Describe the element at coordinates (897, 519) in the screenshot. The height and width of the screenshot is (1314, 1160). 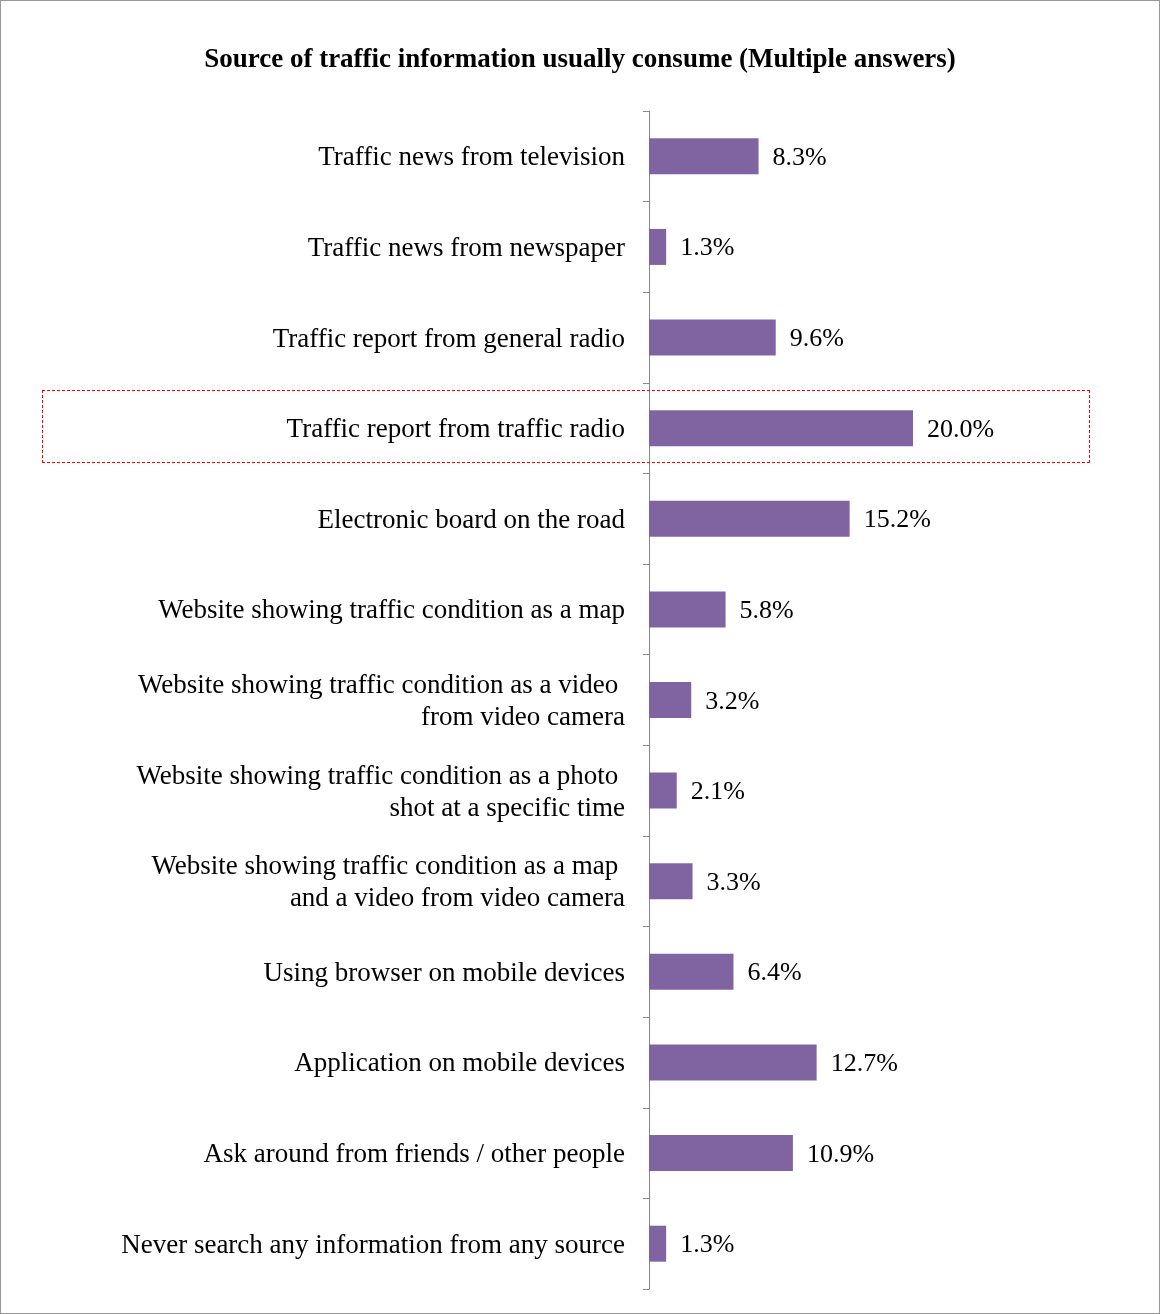
I see `data-label: 15.2%` at that location.